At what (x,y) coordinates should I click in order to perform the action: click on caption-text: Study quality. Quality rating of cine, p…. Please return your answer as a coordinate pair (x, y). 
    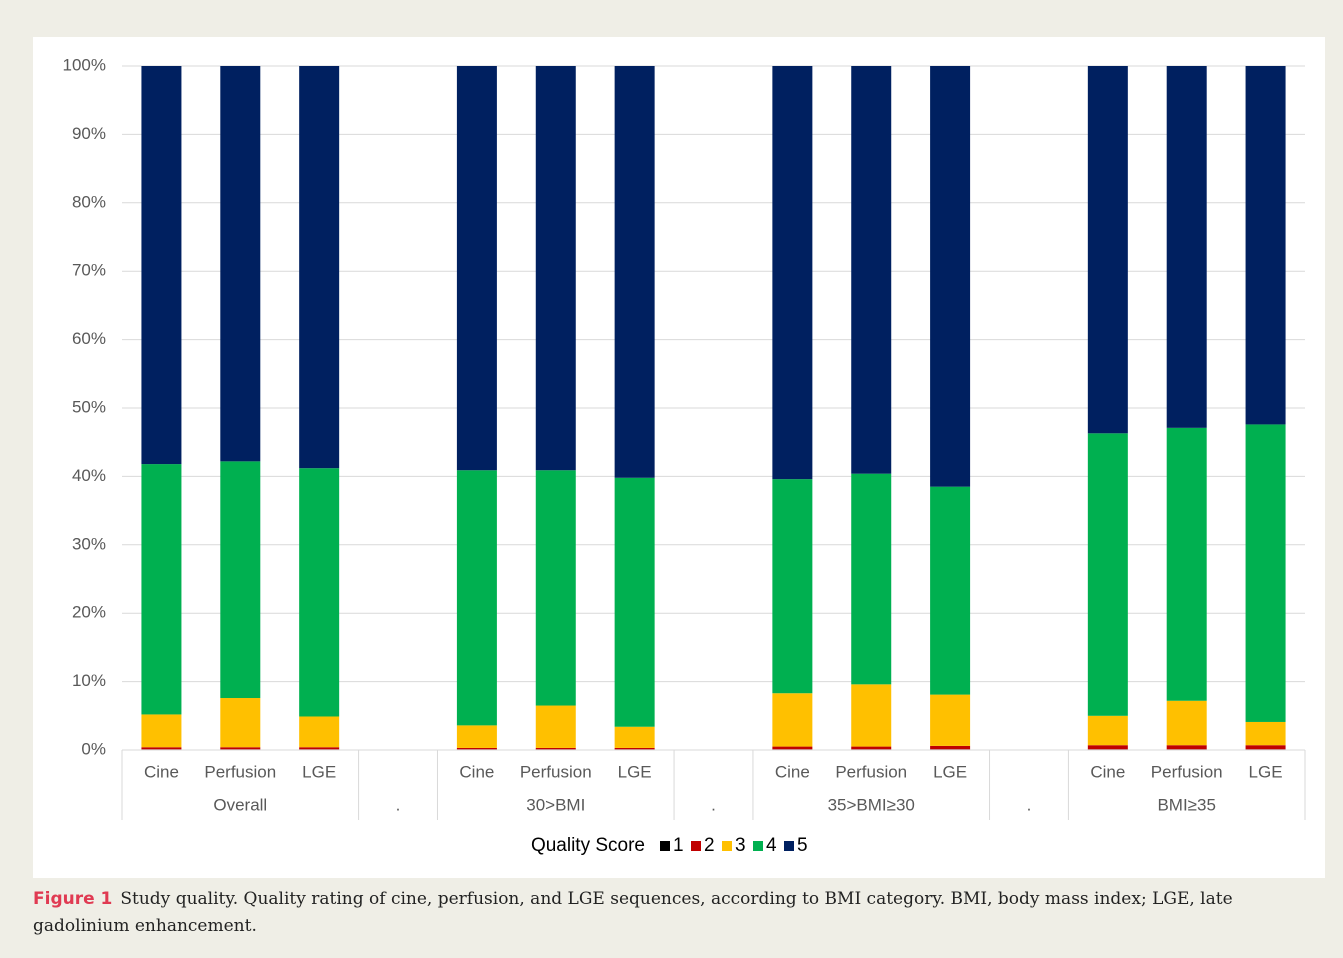
    Looking at the image, I should click on (633, 912).